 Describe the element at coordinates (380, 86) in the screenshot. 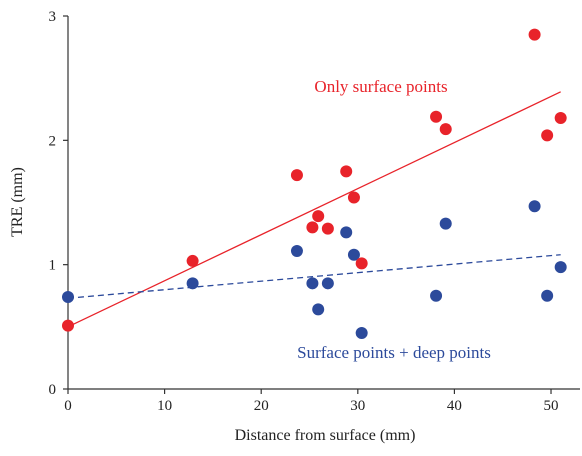

I see `series-label-surface: Only surface points` at that location.